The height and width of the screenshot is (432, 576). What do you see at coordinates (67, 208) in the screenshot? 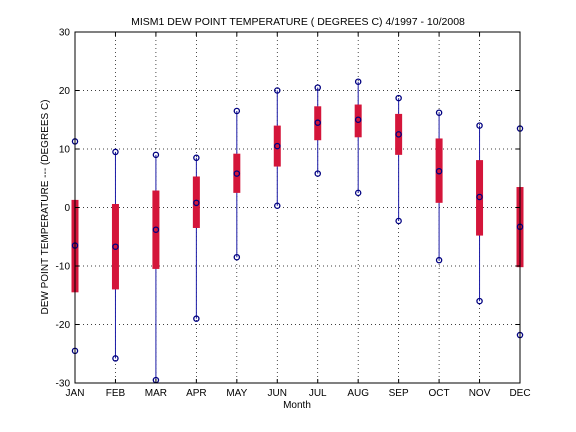
I see `y-tick-label: 0` at bounding box center [67, 208].